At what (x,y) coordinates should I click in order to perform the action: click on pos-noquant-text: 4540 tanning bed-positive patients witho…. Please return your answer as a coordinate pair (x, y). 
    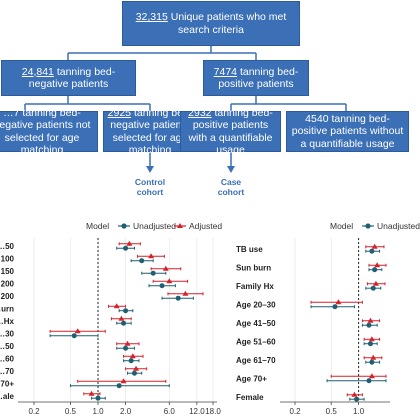
    Looking at the image, I should click on (347, 131).